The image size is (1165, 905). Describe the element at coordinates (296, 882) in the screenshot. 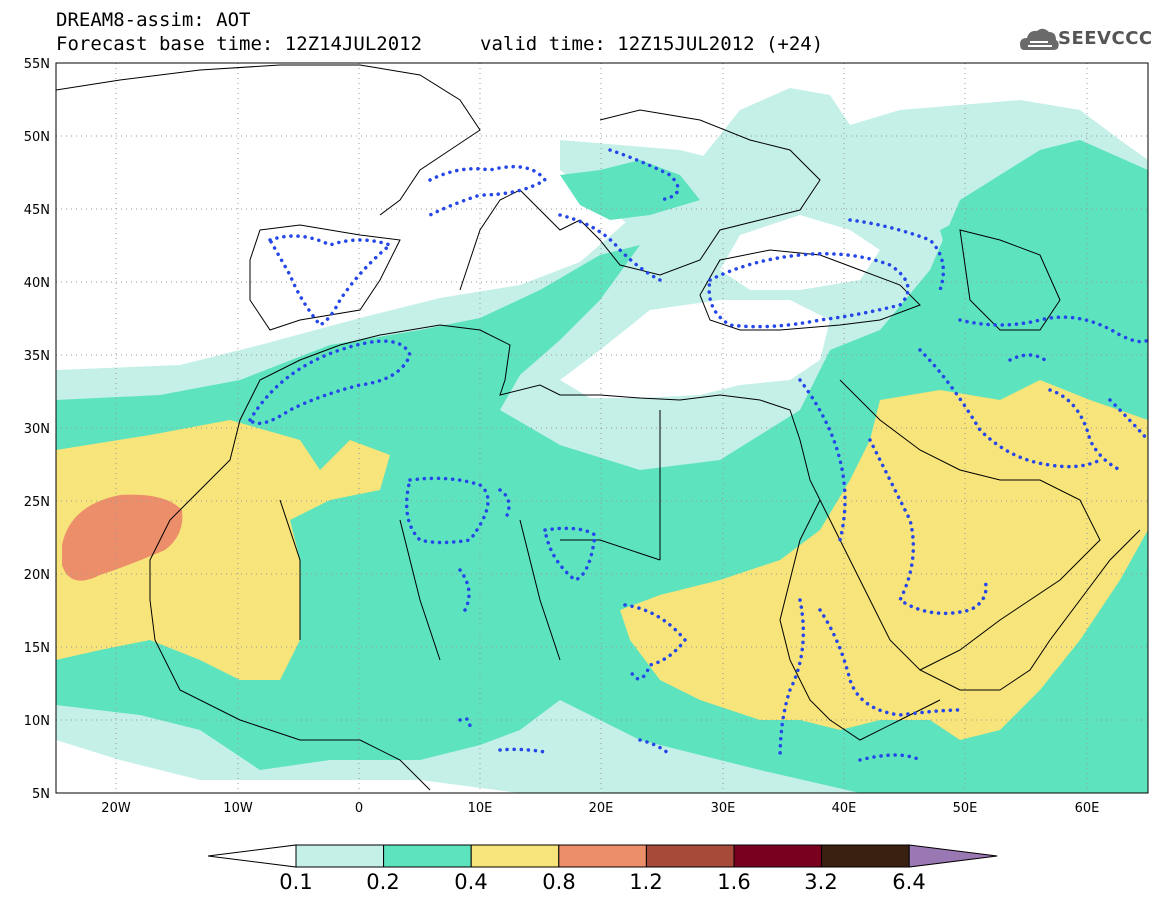

I see `colorbar-label: 0.1` at that location.